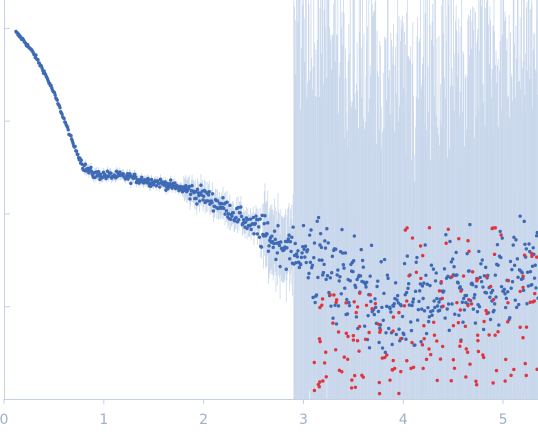 This screenshot has height=437, width=538. What do you see at coordinates (103, 420) in the screenshot?
I see `x-tick-label: 1` at bounding box center [103, 420].